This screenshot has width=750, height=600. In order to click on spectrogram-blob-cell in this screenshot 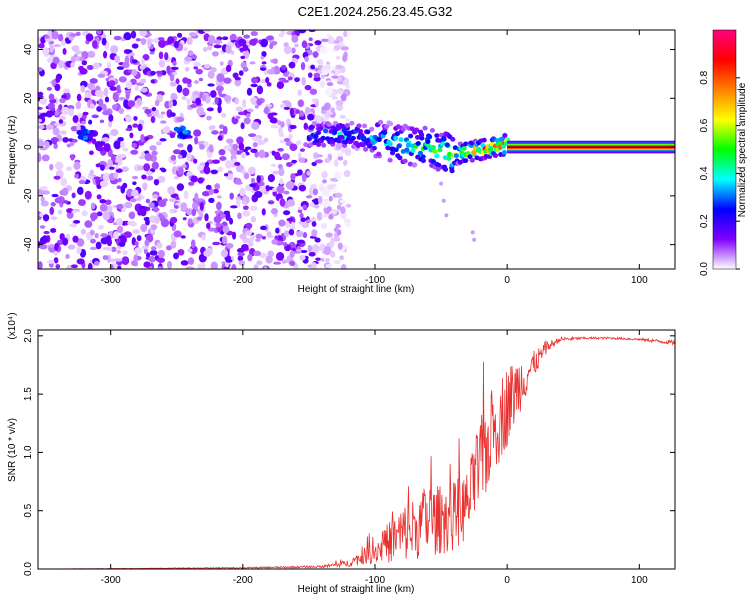, I will do `click(85, 138)`.